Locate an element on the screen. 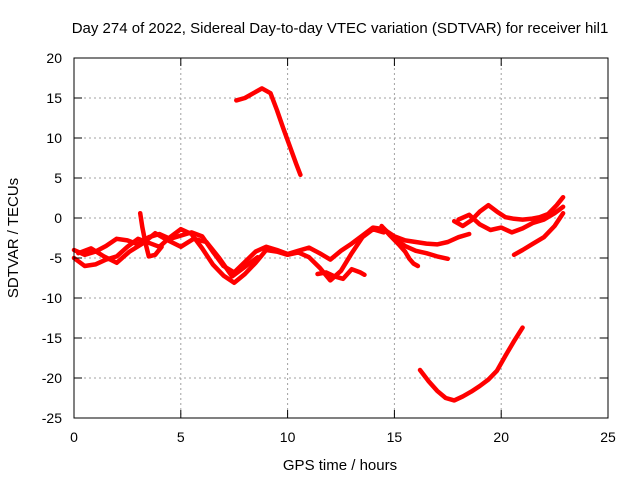  y-tick-label: 15 is located at coordinates (54, 98).